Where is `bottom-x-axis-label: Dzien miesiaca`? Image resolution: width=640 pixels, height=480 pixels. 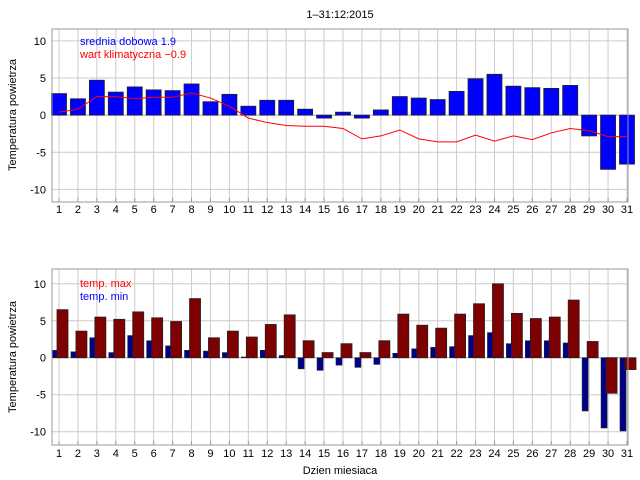 bottom-x-axis-label: Dzien miesiaca is located at coordinates (340, 471).